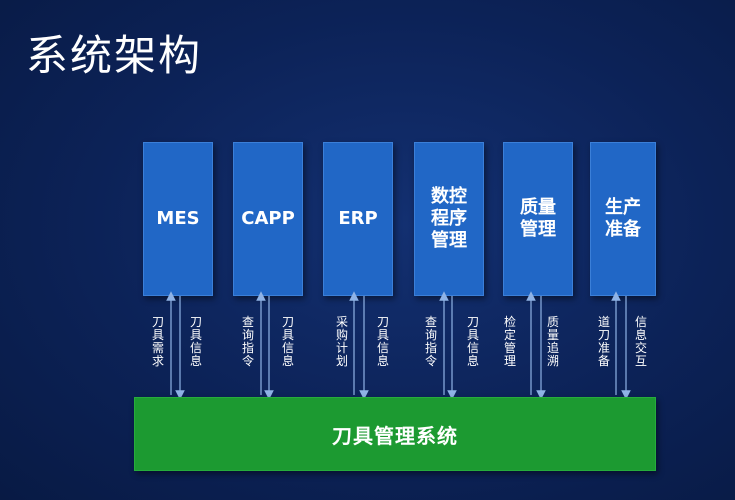 The image size is (735, 500). I want to click on tool-management-system-box: 刀具管理系统, so click(395, 434).